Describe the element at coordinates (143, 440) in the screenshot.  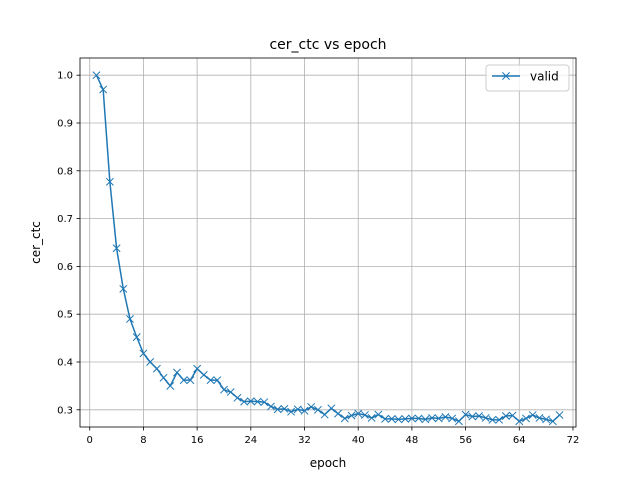
I see `x-tick-label: 8` at that location.